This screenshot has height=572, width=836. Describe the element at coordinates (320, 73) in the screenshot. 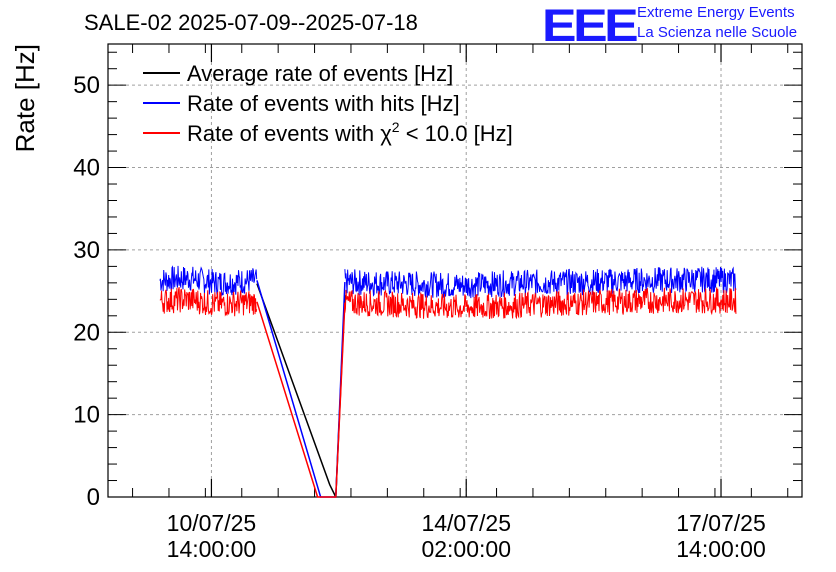

I see `legend-entry: Average rate of events [Hz]` at that location.